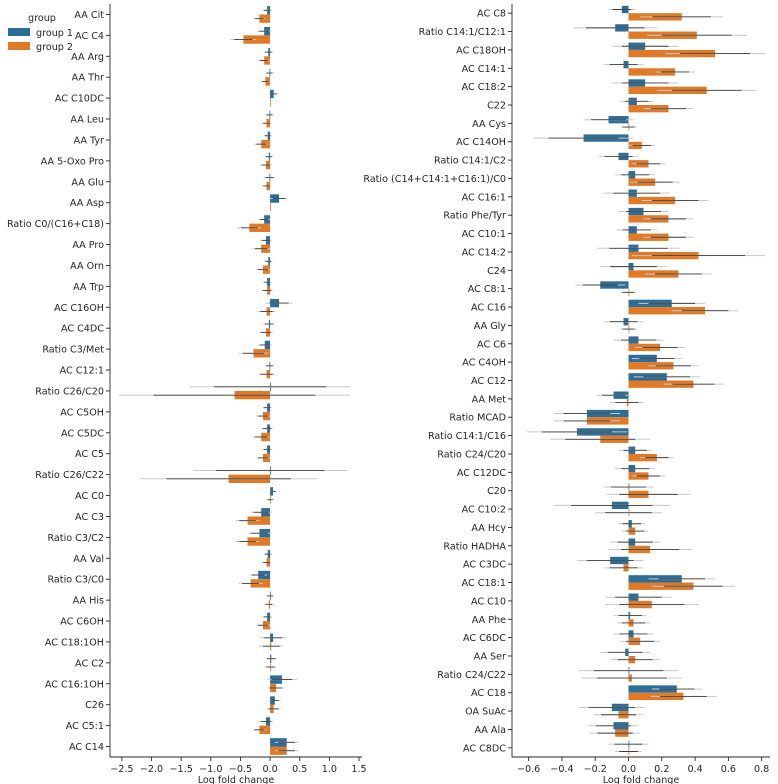  Describe the element at coordinates (89, 140) in the screenshot. I see `category-label: AA Tyr` at that location.